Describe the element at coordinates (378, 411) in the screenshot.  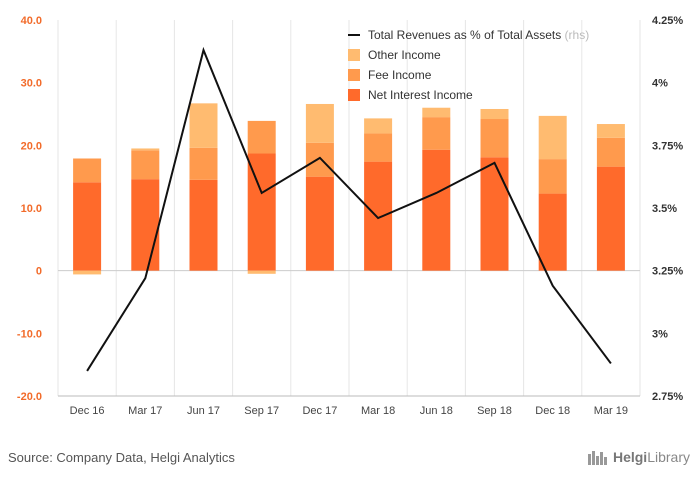
I see `x-tick-label: Mar 18` at that location.